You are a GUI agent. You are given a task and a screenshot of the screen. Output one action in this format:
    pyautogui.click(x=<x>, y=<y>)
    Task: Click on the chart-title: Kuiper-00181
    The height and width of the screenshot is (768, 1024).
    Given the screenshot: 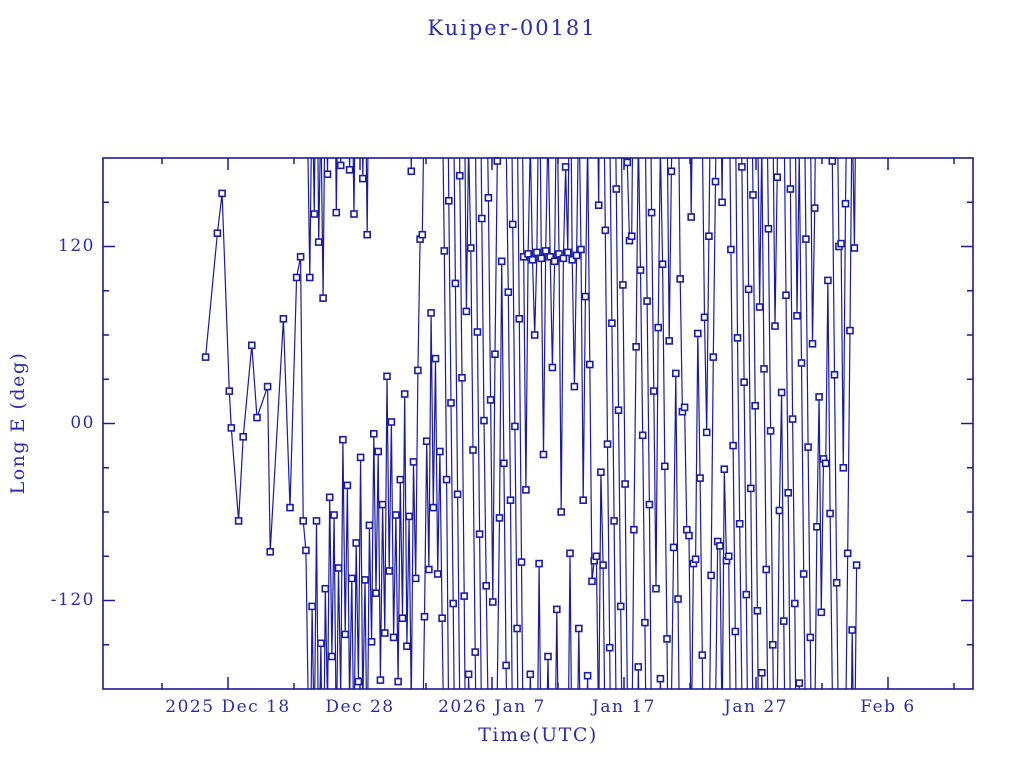 What is the action you would take?
    pyautogui.click(x=512, y=28)
    